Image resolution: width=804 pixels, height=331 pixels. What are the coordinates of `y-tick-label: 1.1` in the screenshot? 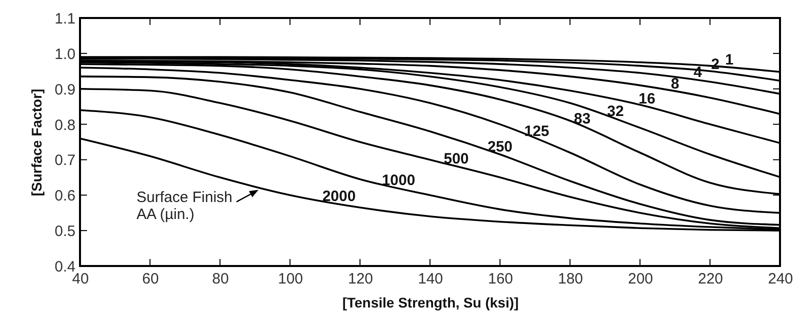 It's located at (65, 19).